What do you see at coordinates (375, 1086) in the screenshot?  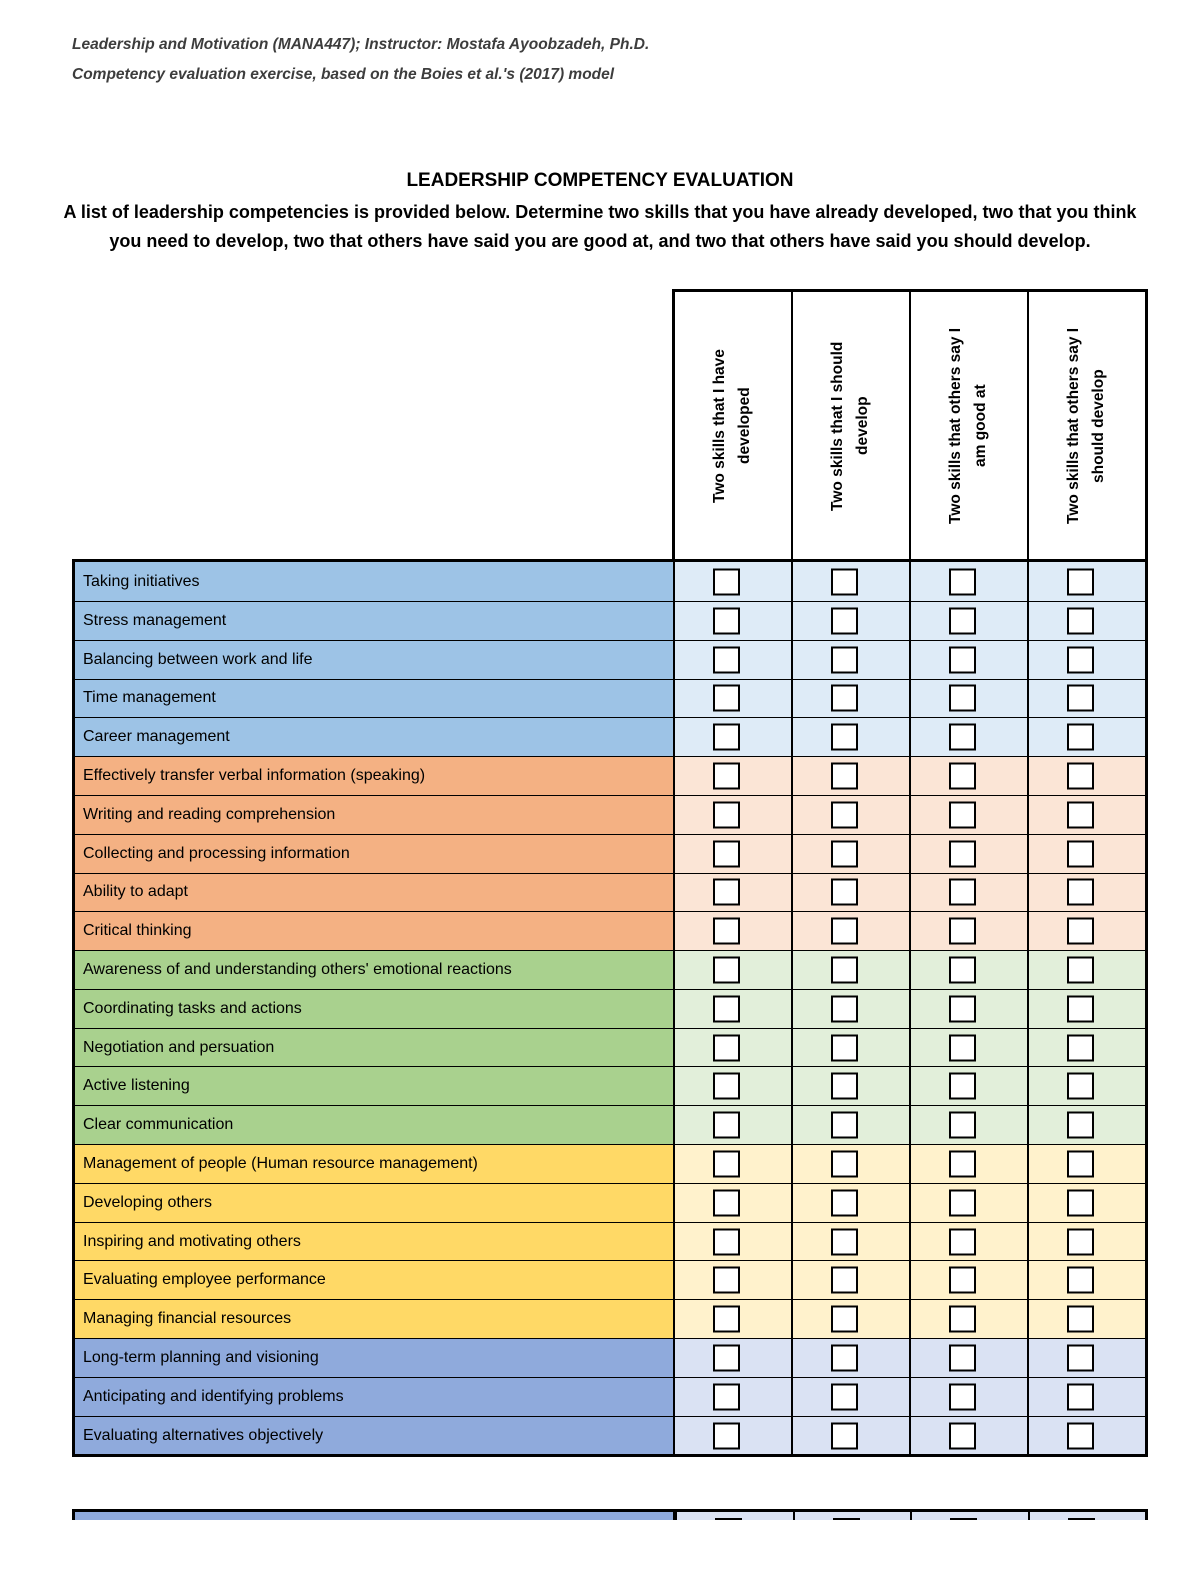 I see `competency-label: Active listening` at bounding box center [375, 1086].